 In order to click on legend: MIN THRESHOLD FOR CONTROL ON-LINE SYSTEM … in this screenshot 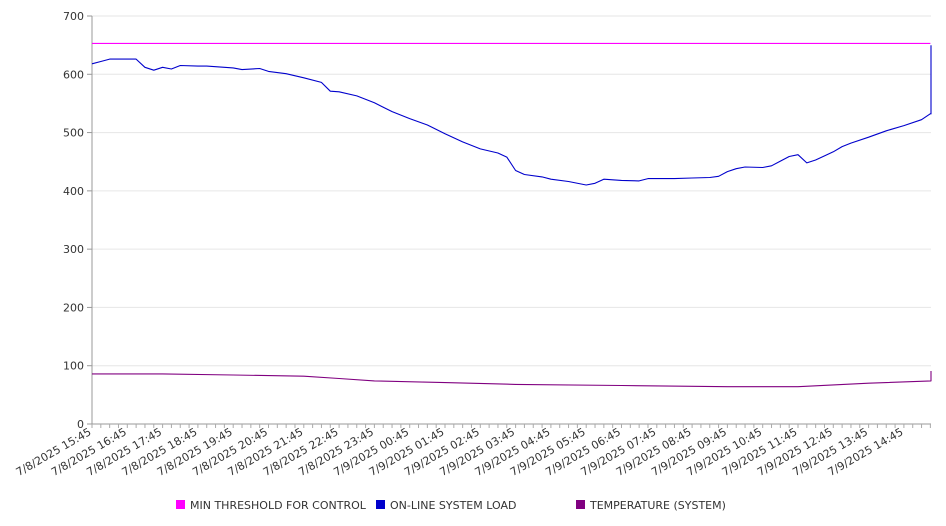, I will do `click(451, 505)`.